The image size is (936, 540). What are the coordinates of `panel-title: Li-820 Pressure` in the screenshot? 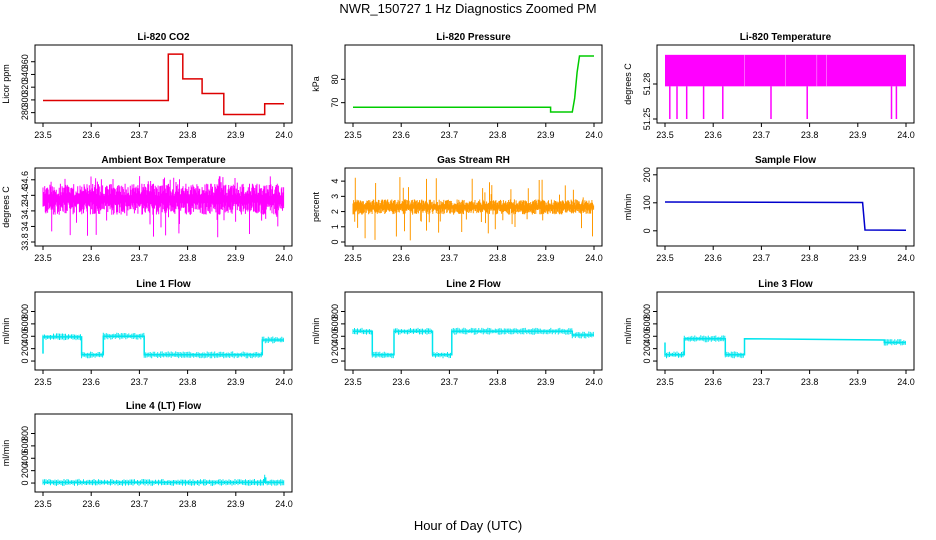 It's located at (473, 37).